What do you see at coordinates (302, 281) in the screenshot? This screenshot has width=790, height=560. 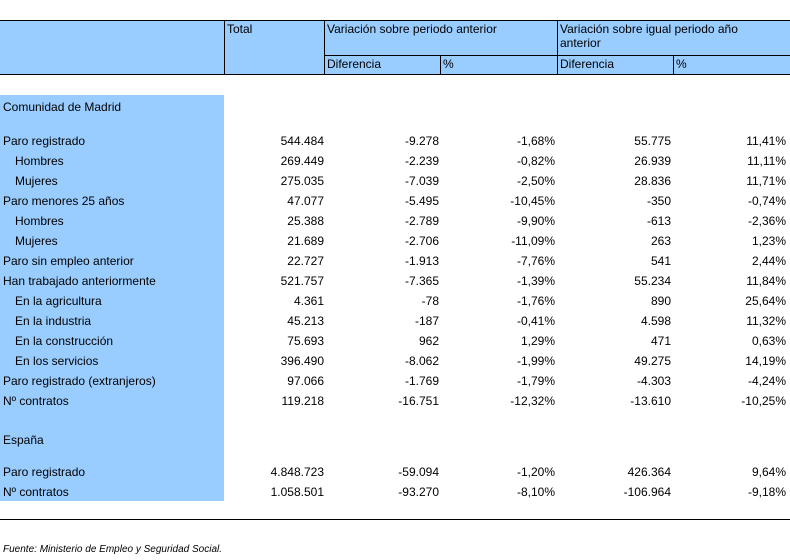 I see `cell-total: 521.757` at bounding box center [302, 281].